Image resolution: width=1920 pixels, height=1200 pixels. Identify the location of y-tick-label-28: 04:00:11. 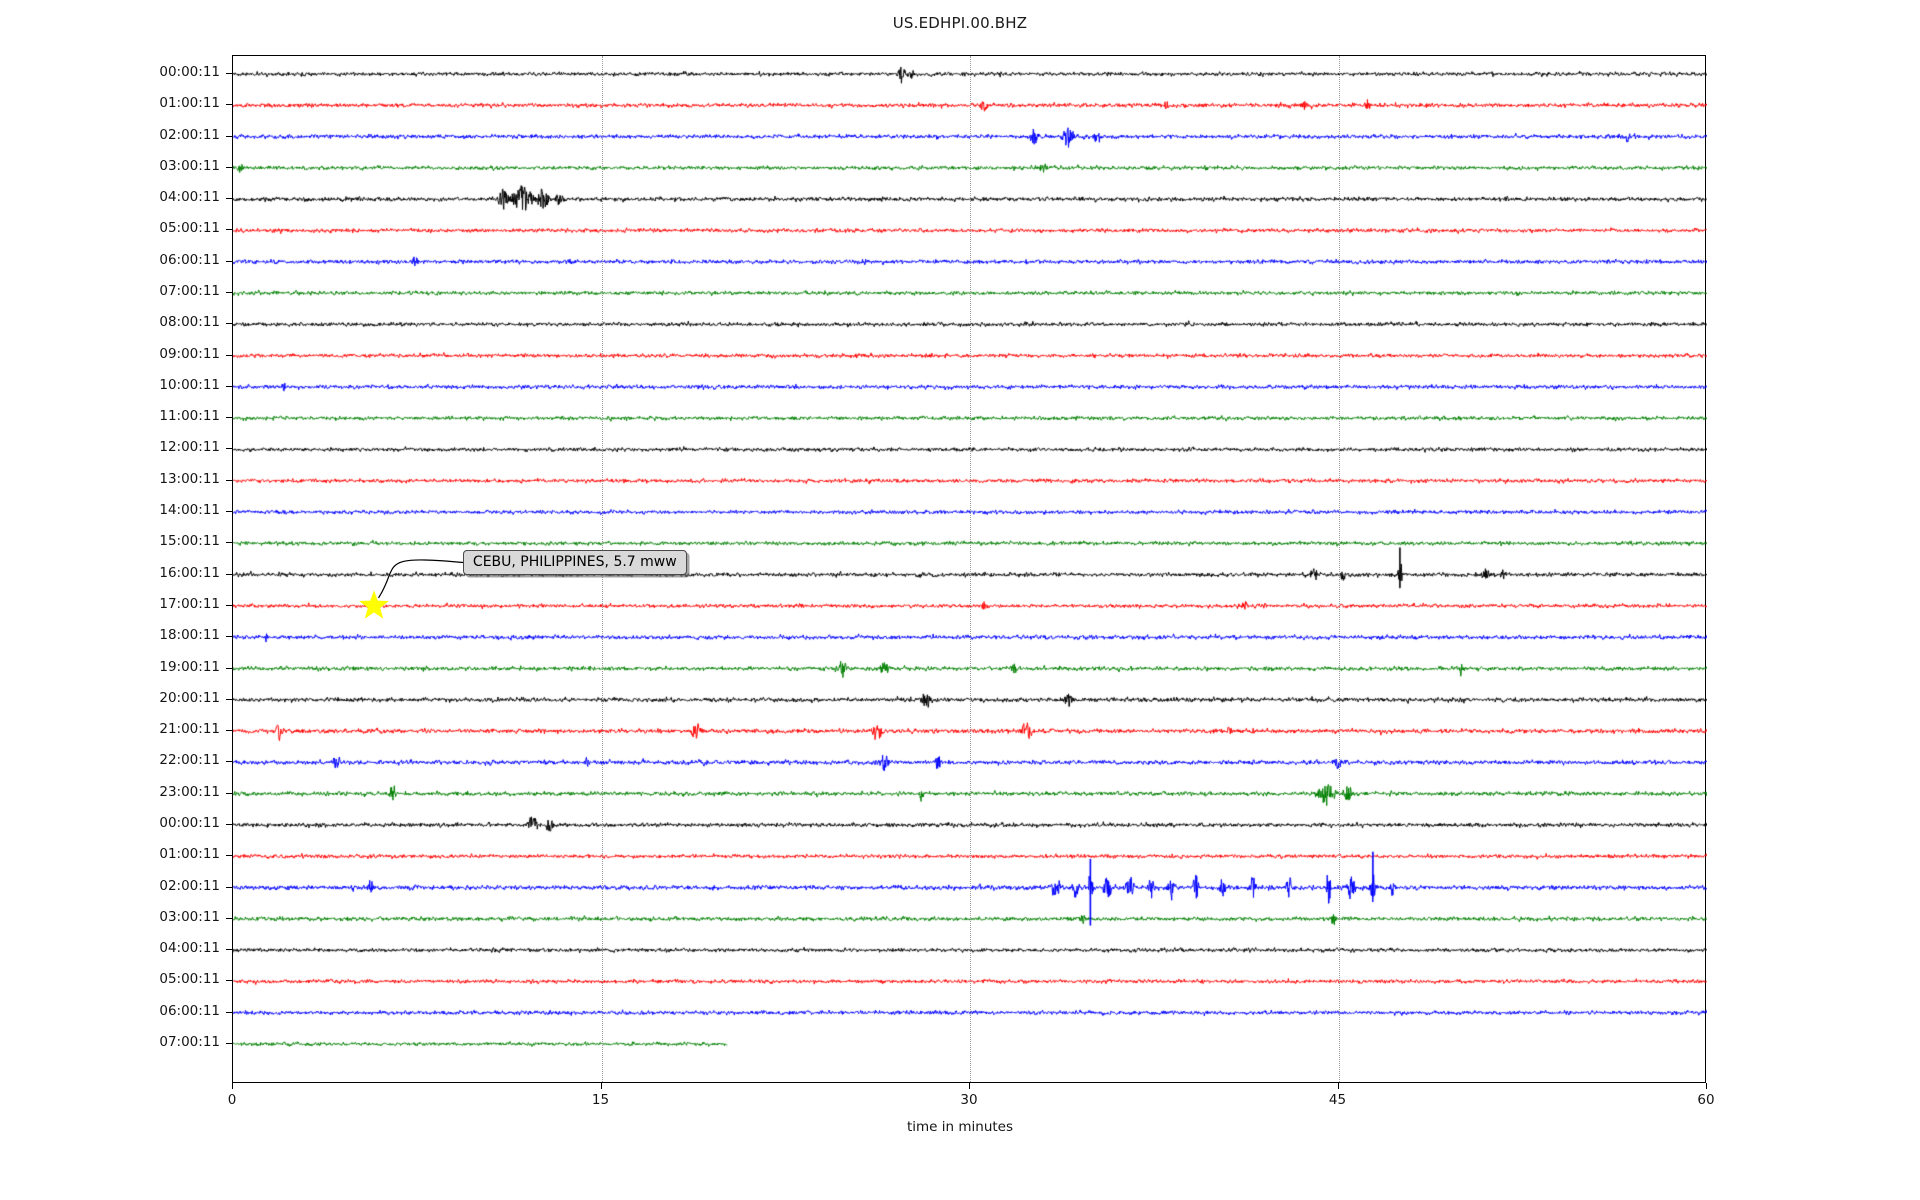
(189, 948).